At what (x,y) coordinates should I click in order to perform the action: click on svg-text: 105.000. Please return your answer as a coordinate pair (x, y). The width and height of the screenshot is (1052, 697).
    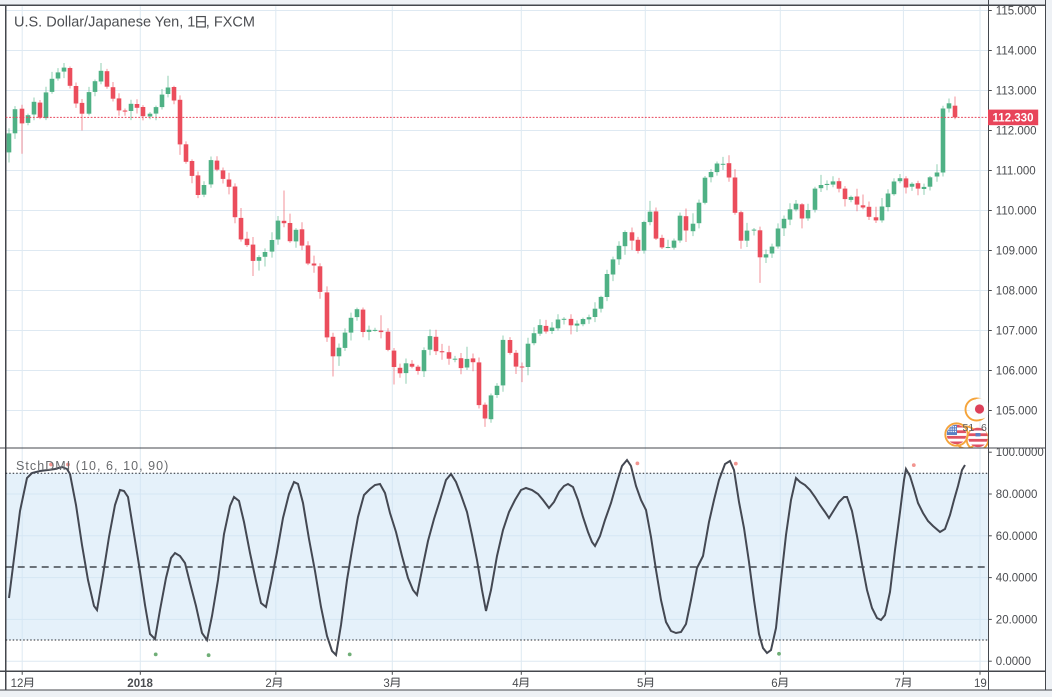
    Looking at the image, I should click on (1017, 412).